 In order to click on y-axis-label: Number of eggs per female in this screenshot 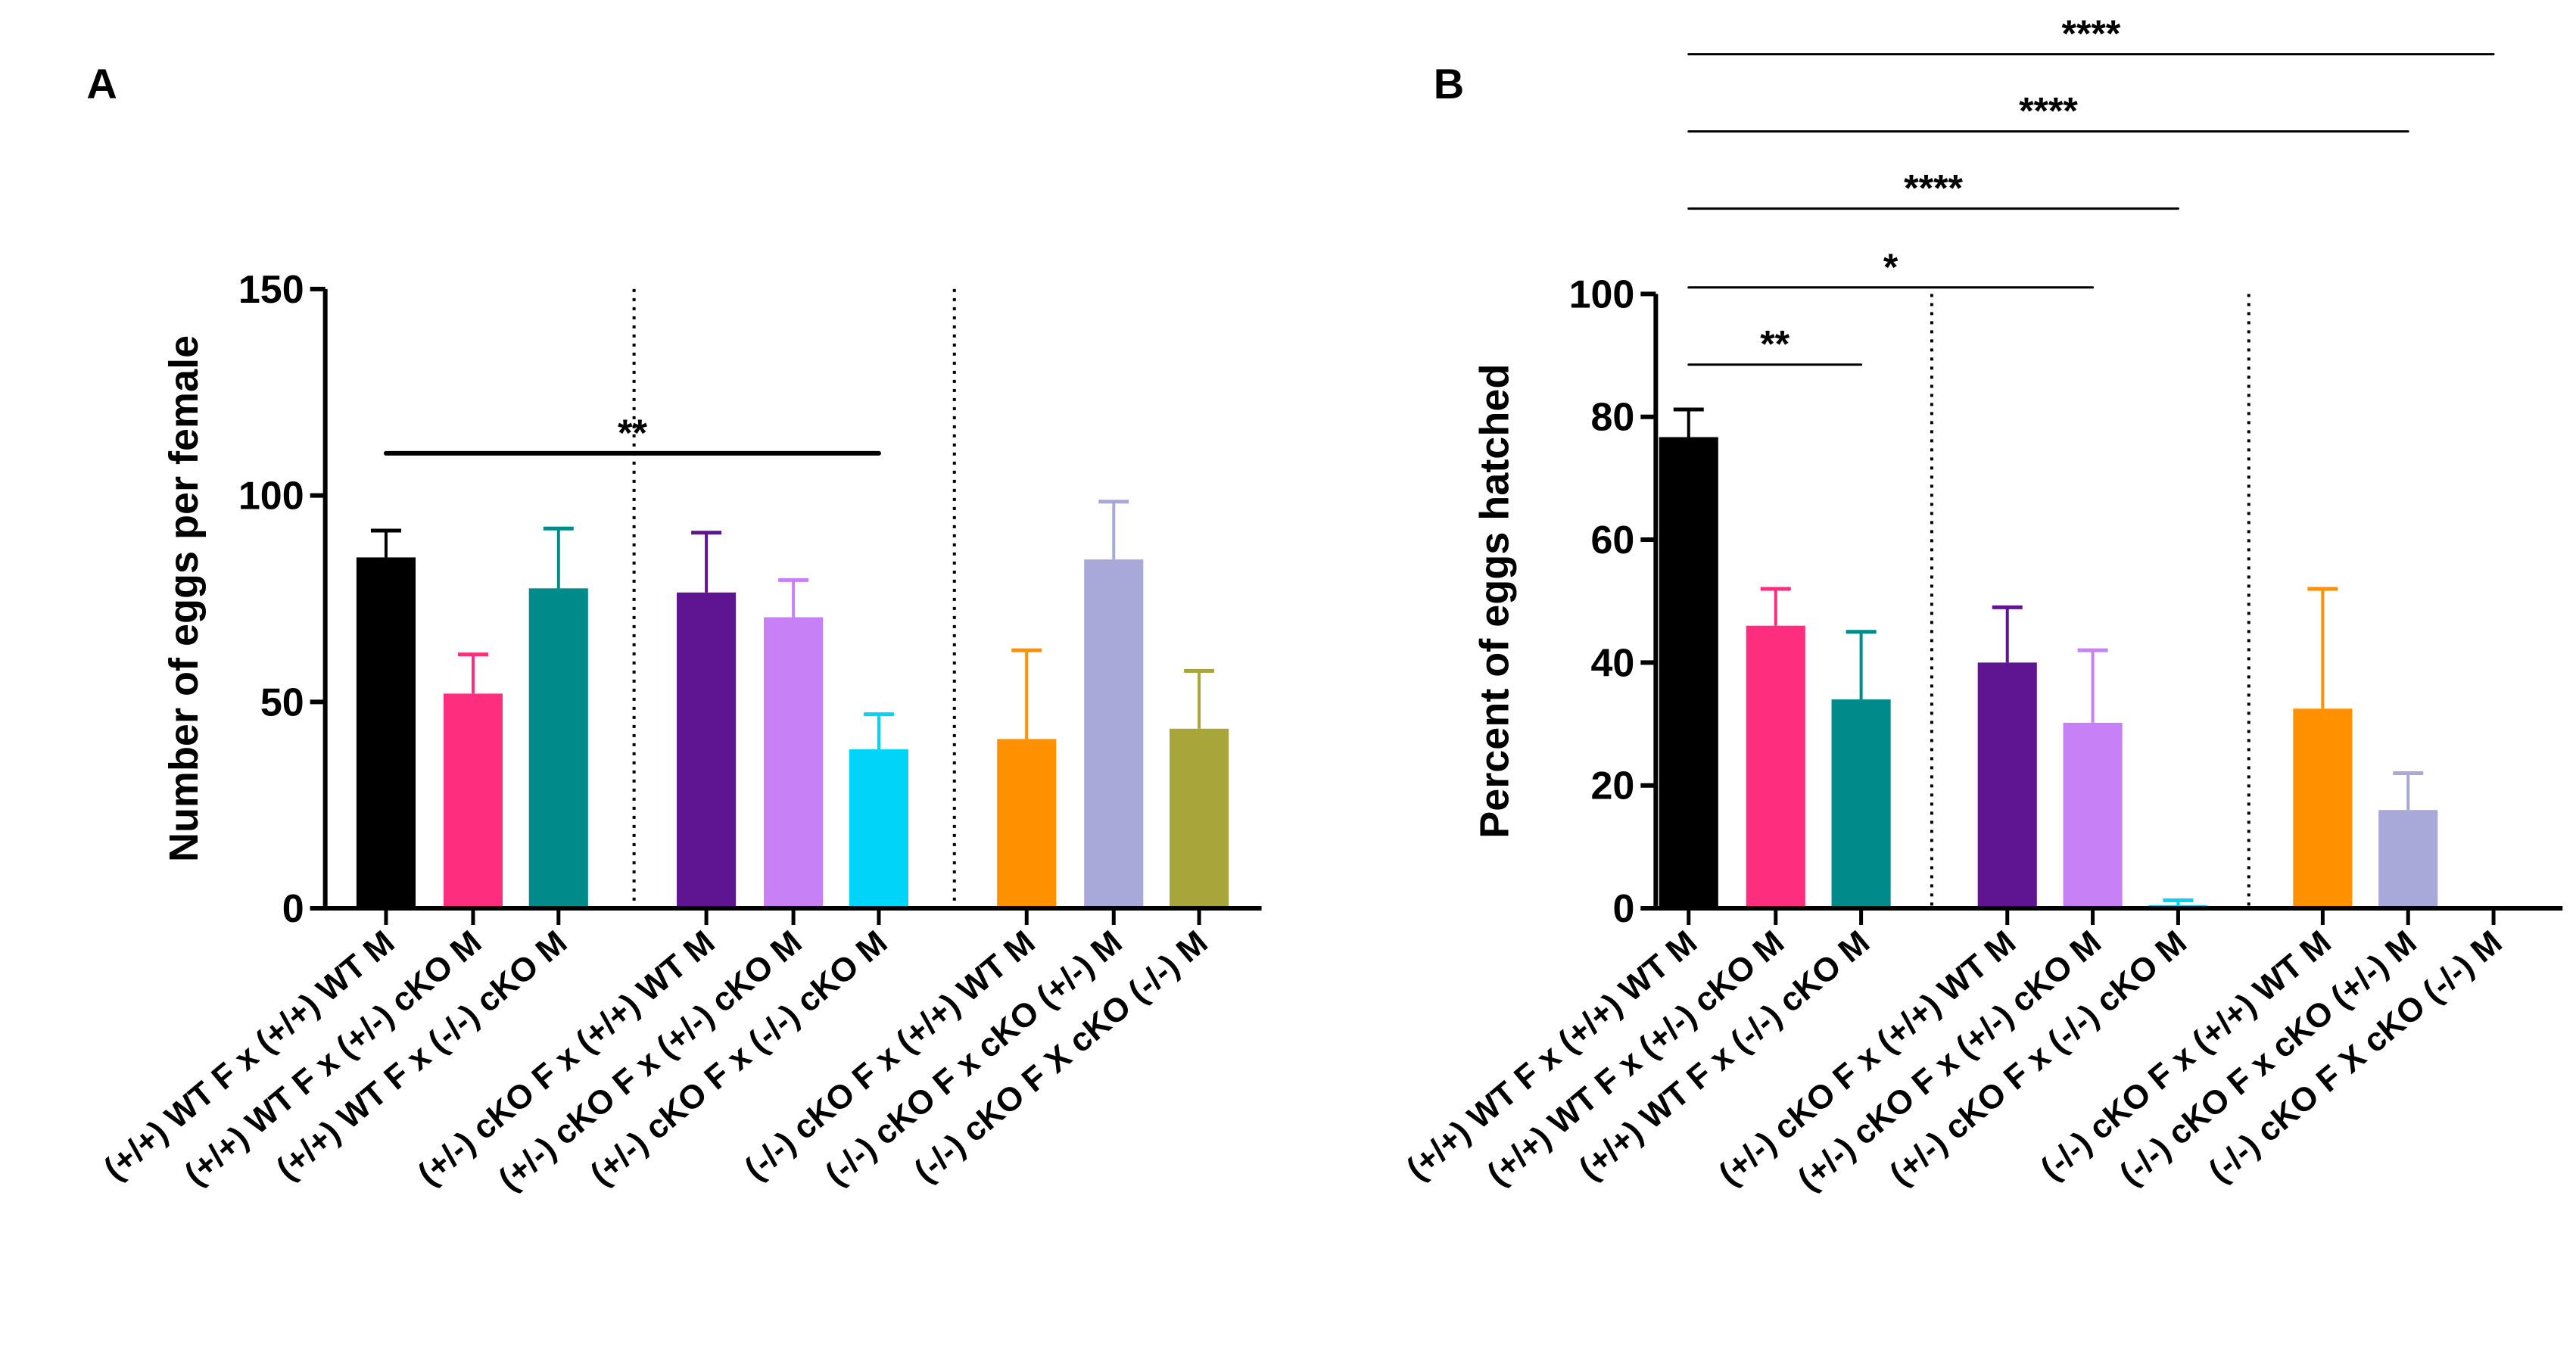, I will do `click(184, 598)`.